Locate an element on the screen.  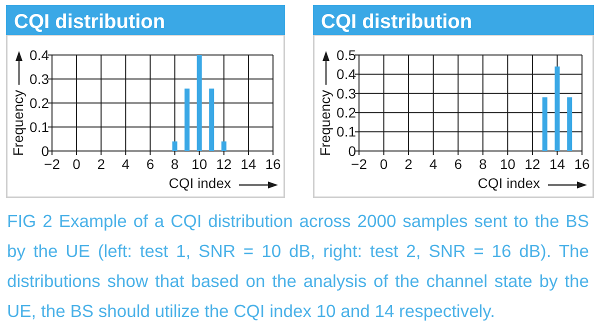
y-tick-label: 0.5 is located at coordinates (346, 54).